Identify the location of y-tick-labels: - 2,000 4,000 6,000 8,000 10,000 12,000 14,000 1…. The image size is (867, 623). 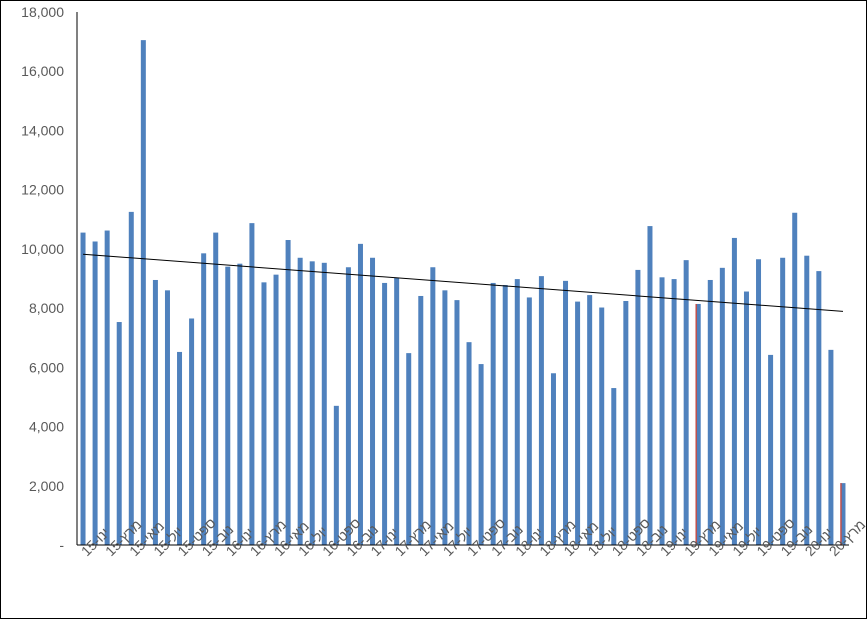
(42, 278).